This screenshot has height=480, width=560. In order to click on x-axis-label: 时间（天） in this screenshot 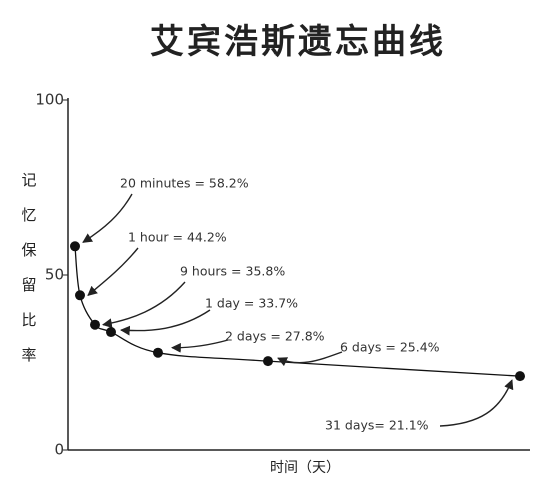, I will do `click(305, 468)`.